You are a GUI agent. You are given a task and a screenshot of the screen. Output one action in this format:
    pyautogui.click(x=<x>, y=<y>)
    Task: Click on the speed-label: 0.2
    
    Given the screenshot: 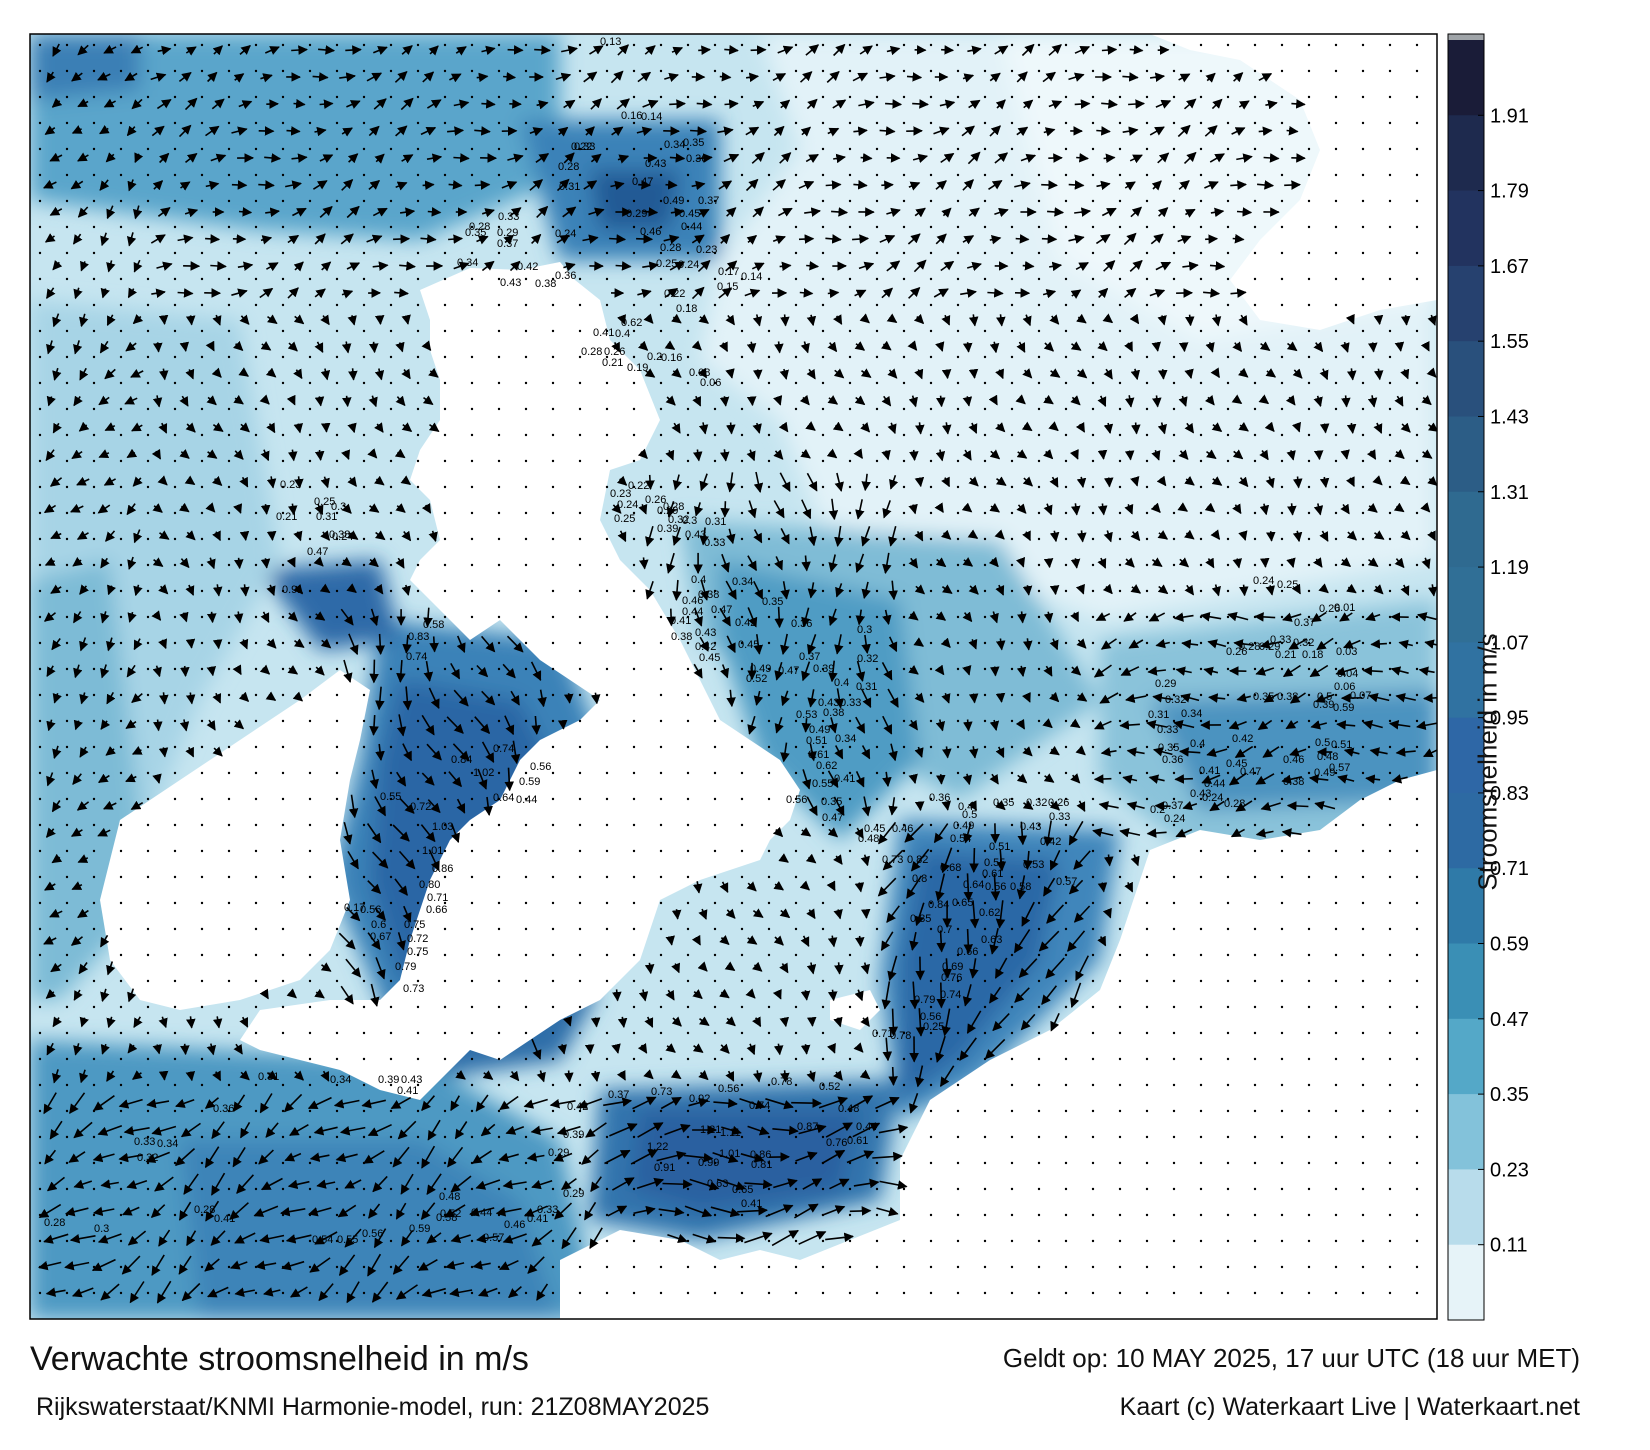 What is the action you would take?
    pyautogui.click(x=654, y=357)
    